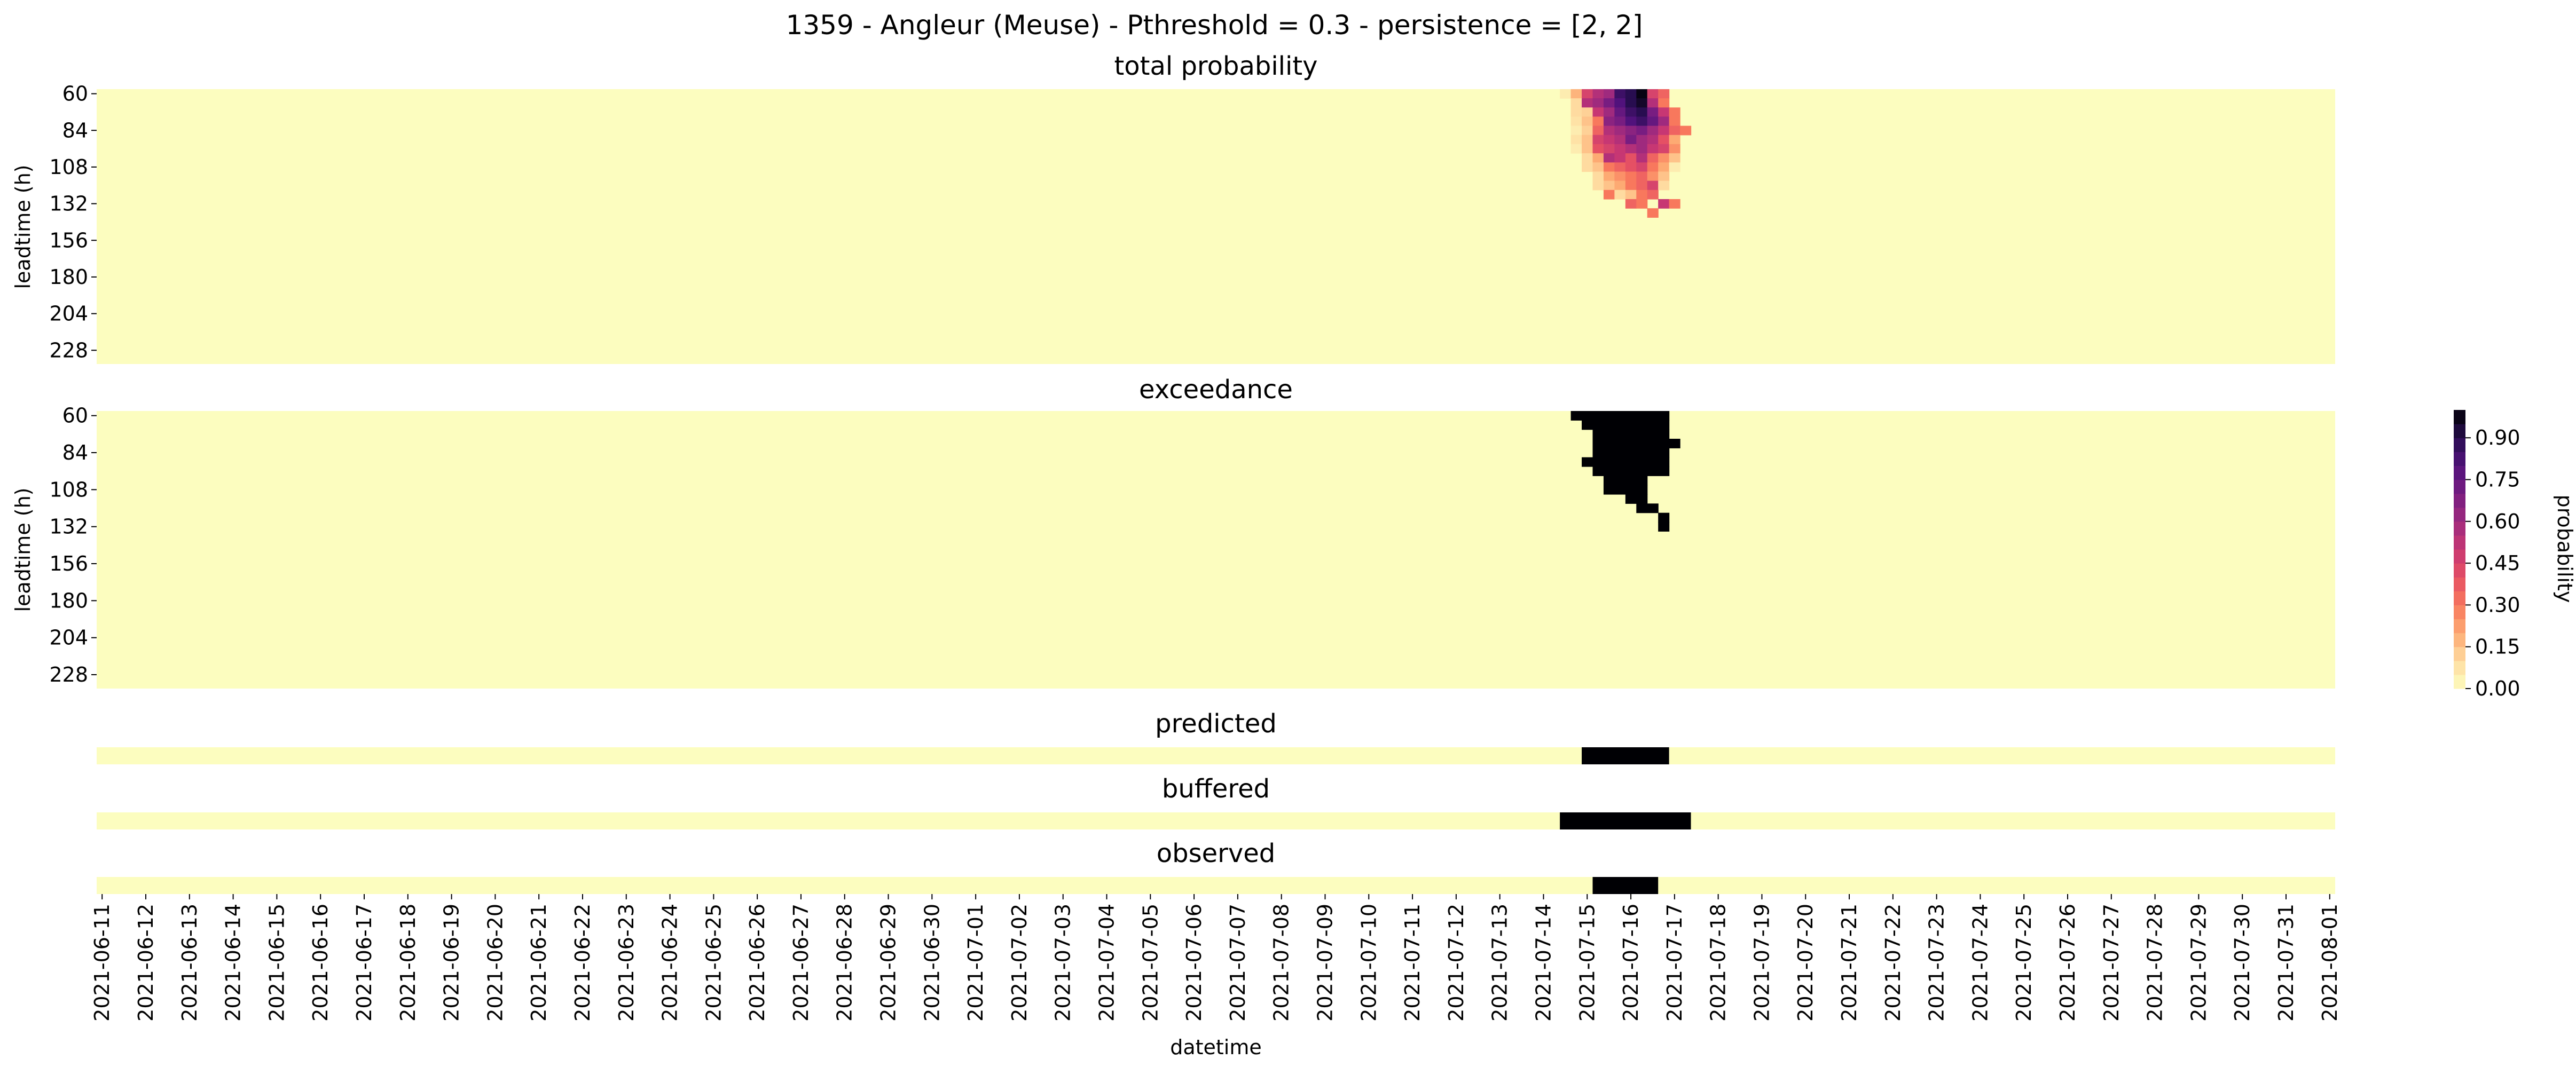 The width and height of the screenshot is (2576, 1075). What do you see at coordinates (2111, 963) in the screenshot?
I see `x-tick-label: 2021-07-27` at bounding box center [2111, 963].